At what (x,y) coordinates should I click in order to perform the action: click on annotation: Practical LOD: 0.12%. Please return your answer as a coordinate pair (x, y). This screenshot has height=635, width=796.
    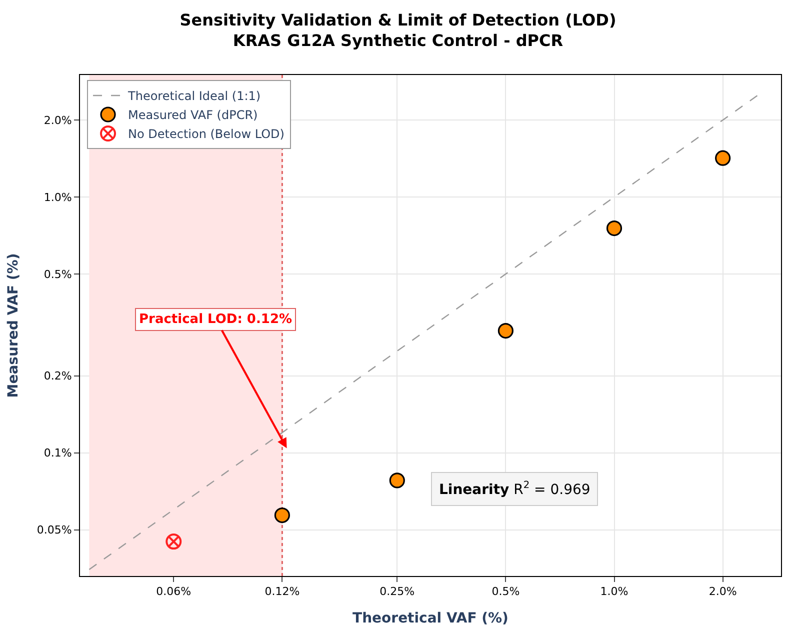
    Looking at the image, I should click on (215, 319).